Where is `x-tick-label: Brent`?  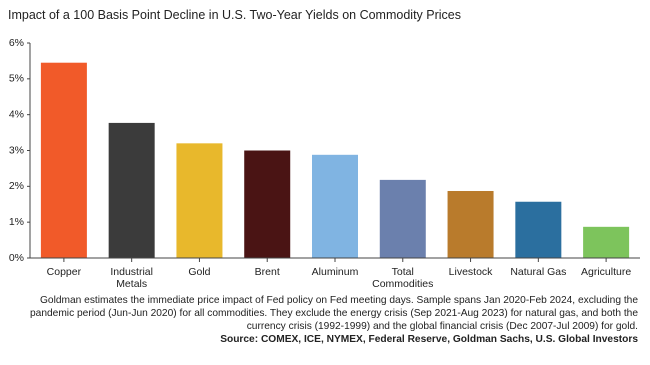 x-tick-label: Brent is located at coordinates (267, 272).